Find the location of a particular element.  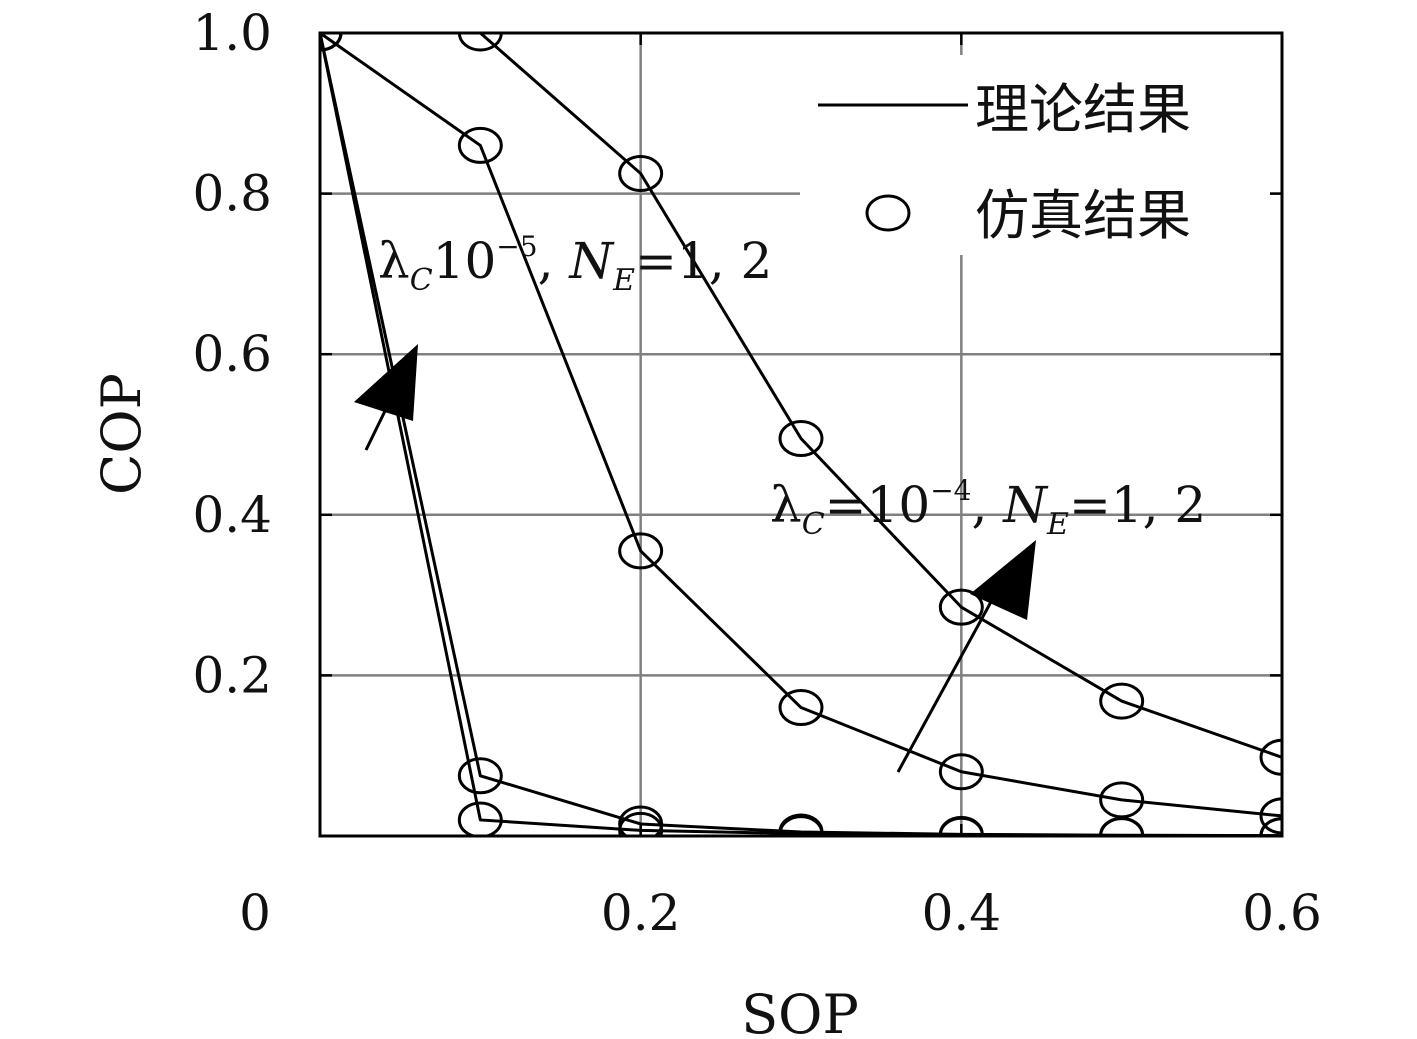

legend: 理论结果 仿真结果 is located at coordinates (1035, 155).